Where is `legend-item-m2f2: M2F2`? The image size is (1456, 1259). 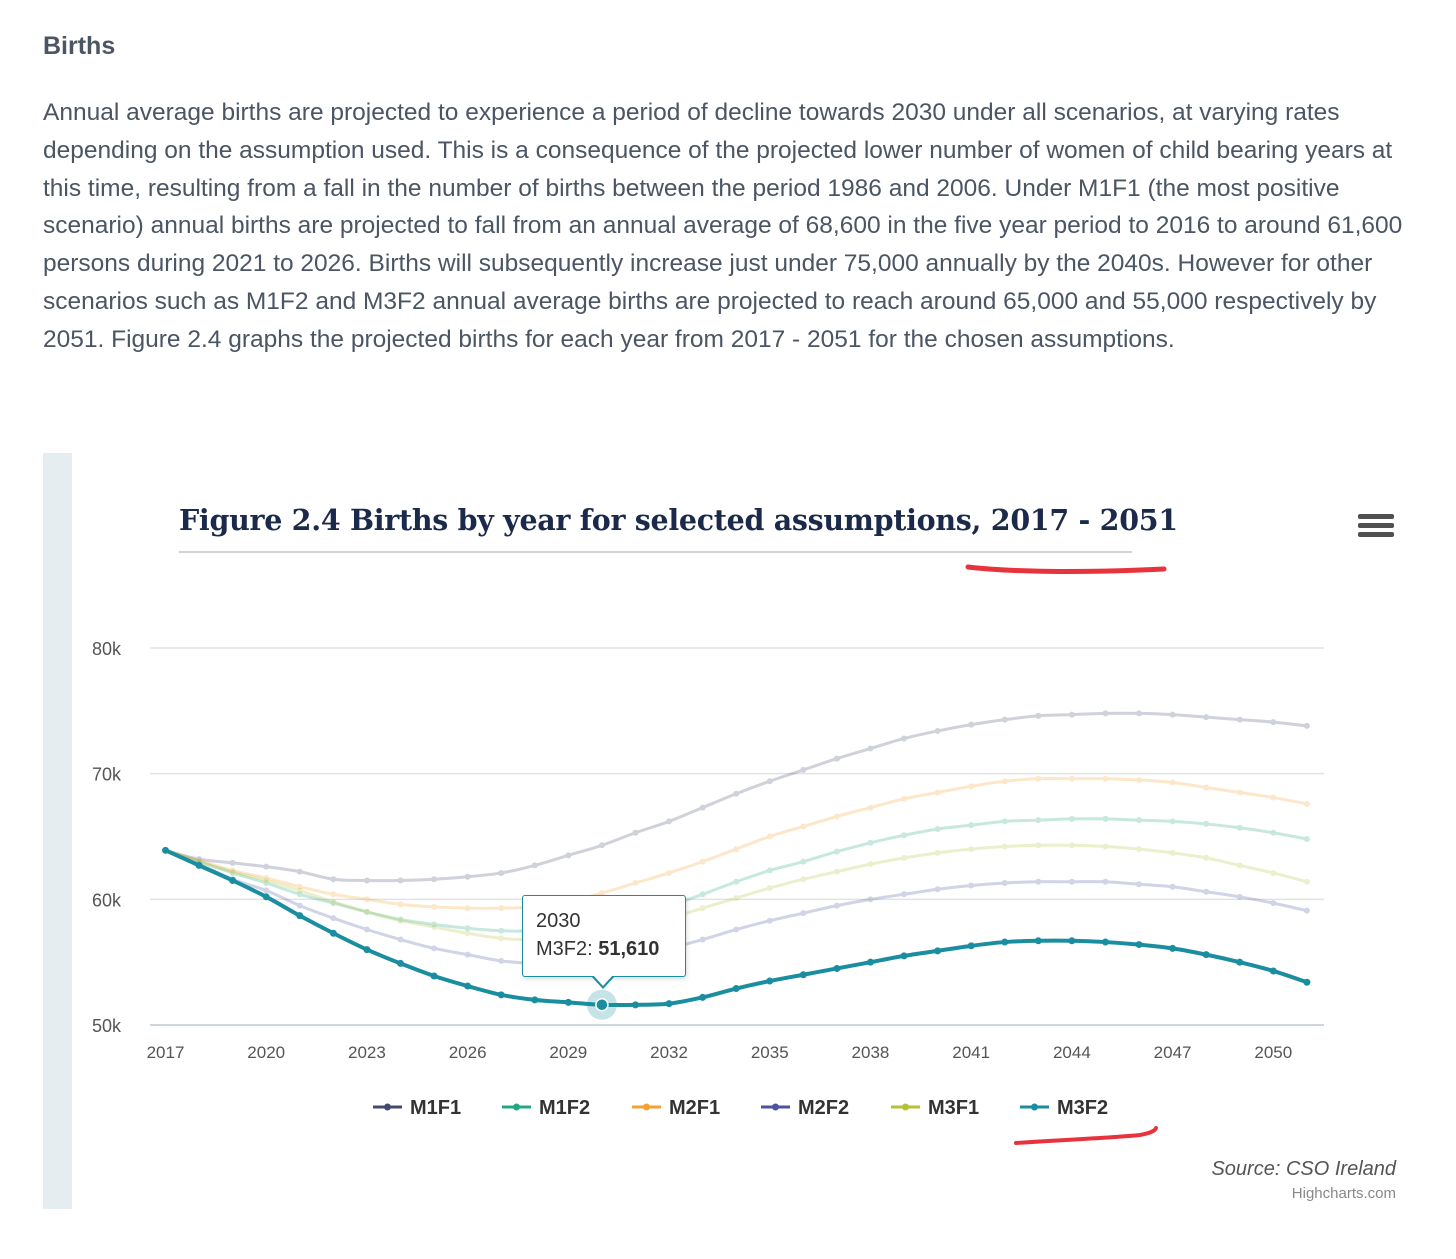
legend-item-m2f2: M2F2 is located at coordinates (805, 1108).